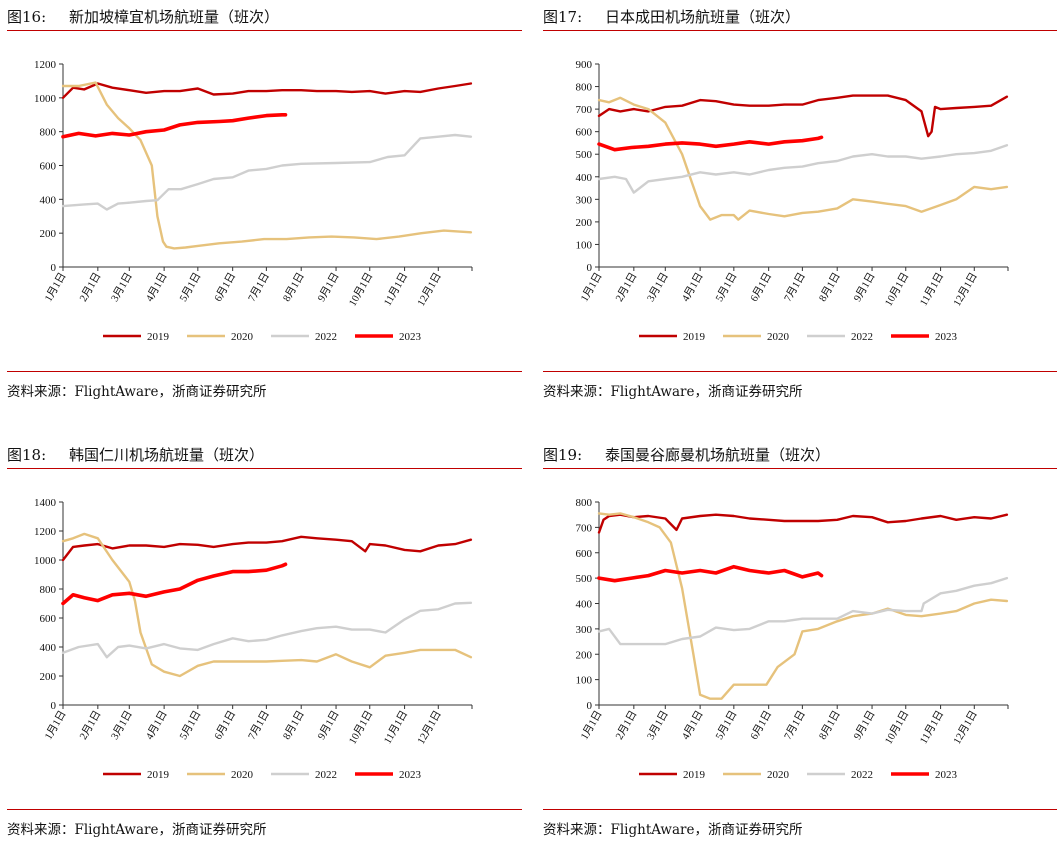  Describe the element at coordinates (45, 99) in the screenshot. I see `y-tick-label: 1000` at that location.